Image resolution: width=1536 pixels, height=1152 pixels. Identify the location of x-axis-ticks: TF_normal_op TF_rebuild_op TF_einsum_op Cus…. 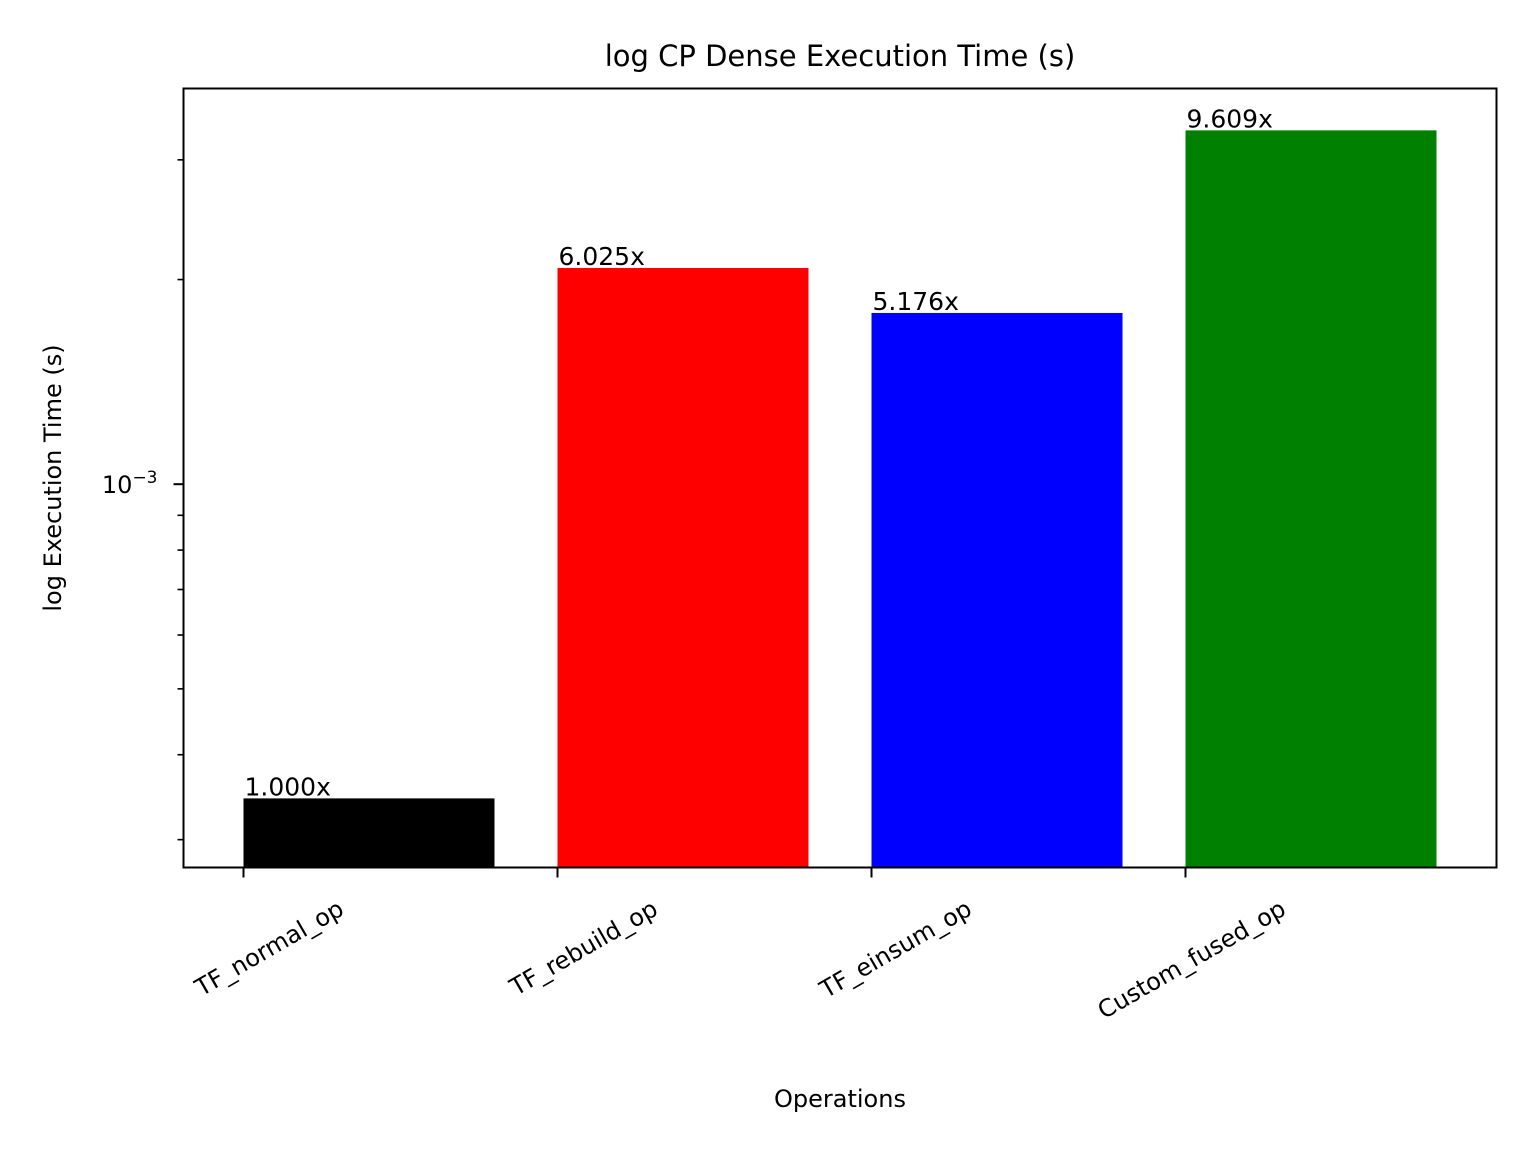
(740, 946).